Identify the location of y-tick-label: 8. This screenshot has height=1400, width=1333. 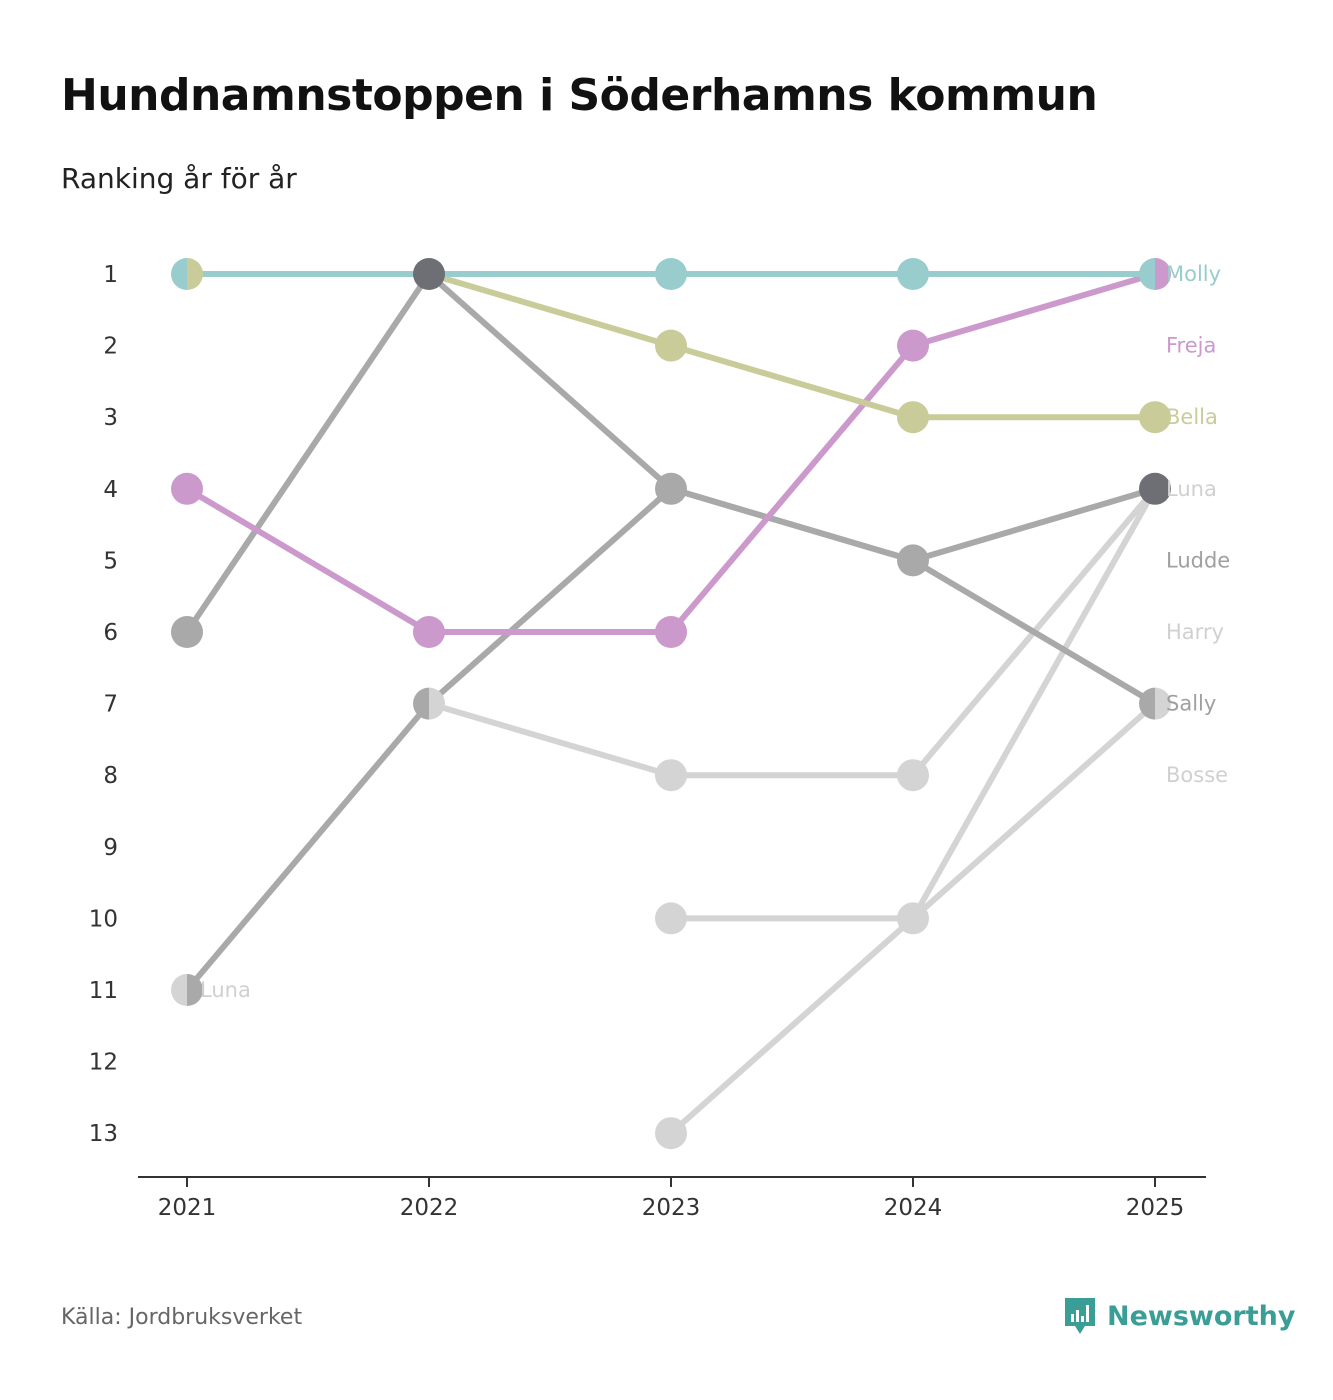
(110, 776).